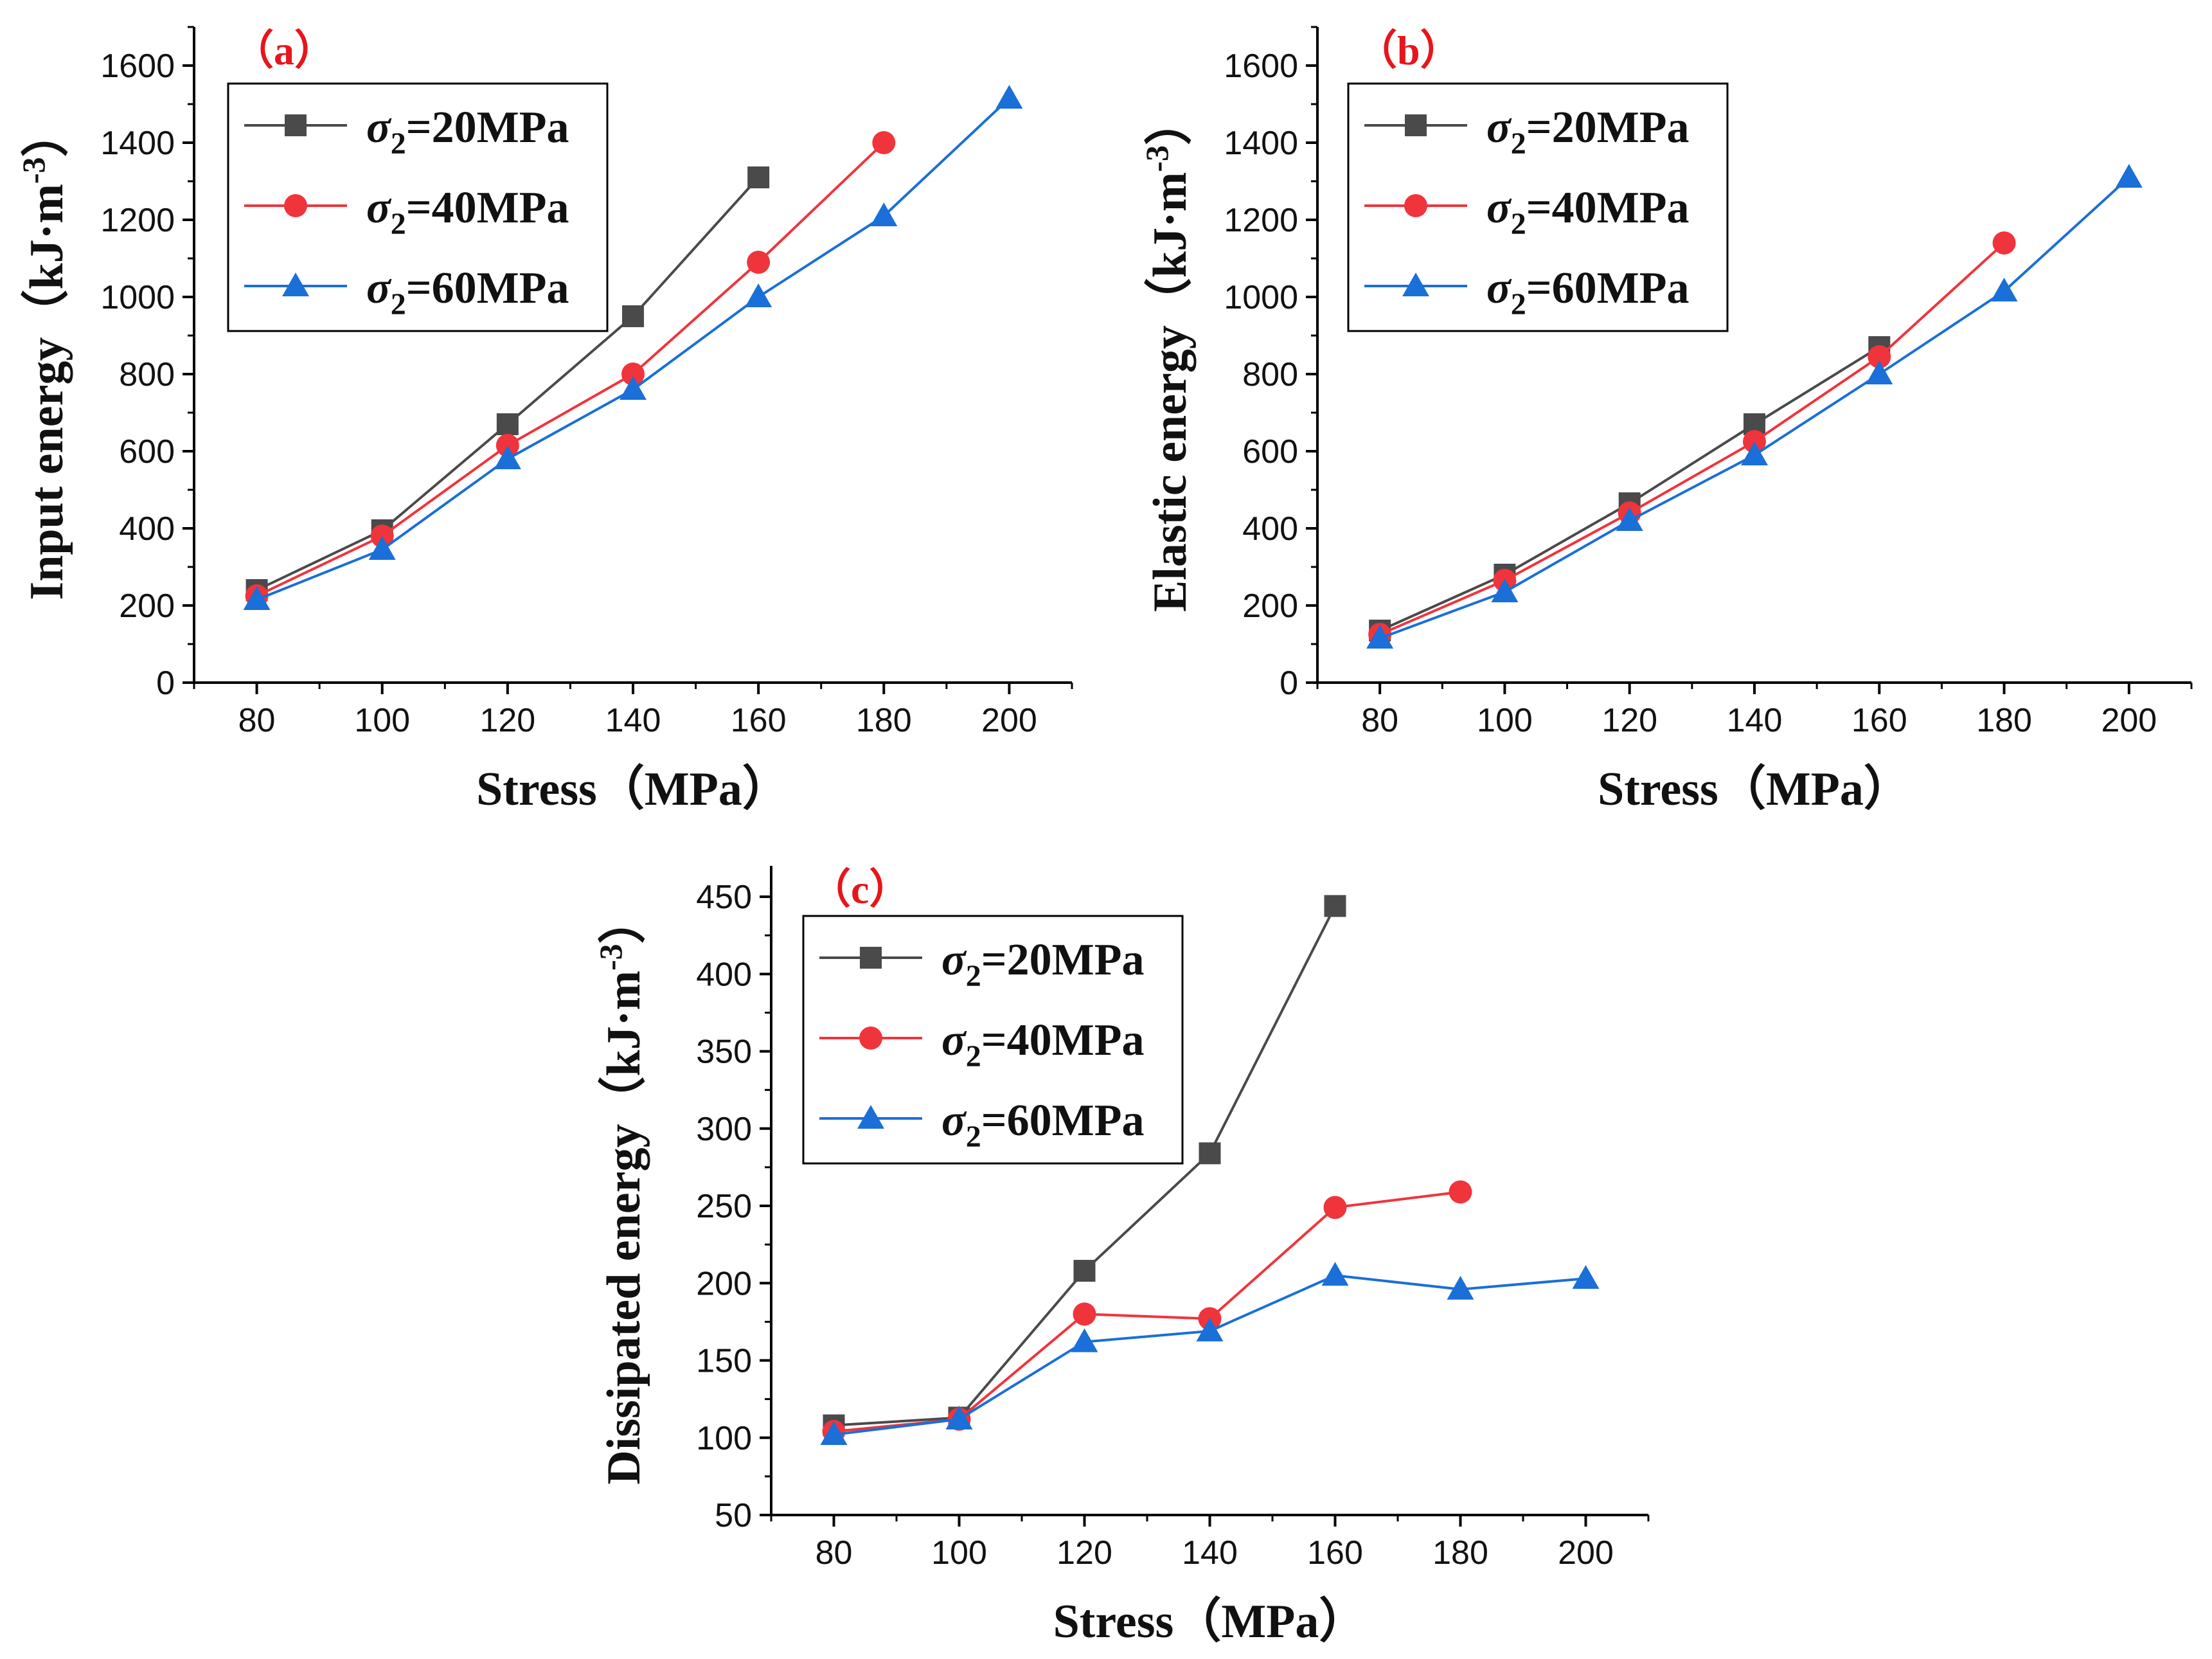 This screenshot has height=1659, width=2212. Describe the element at coordinates (1505, 720) in the screenshot. I see `x-tick-label: 100` at that location.